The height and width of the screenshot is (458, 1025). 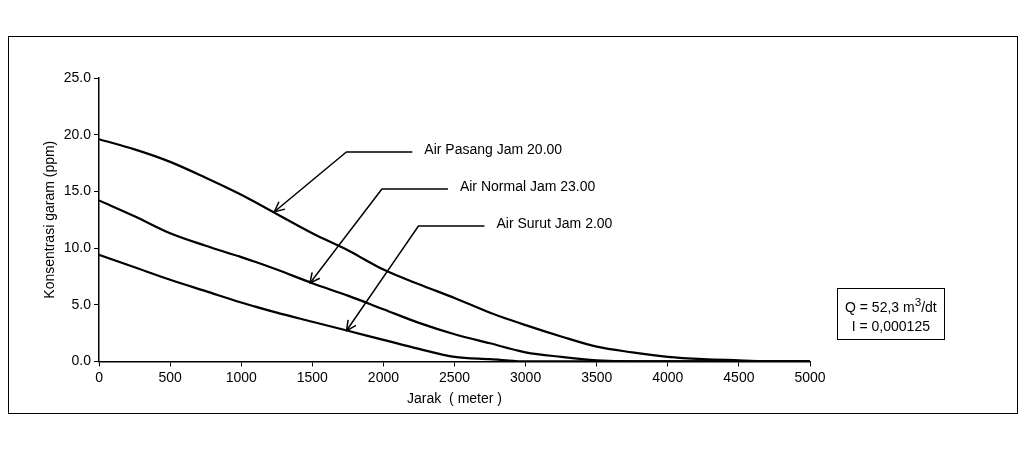 I want to click on y-tick-label: 10.0, so click(x=77, y=246).